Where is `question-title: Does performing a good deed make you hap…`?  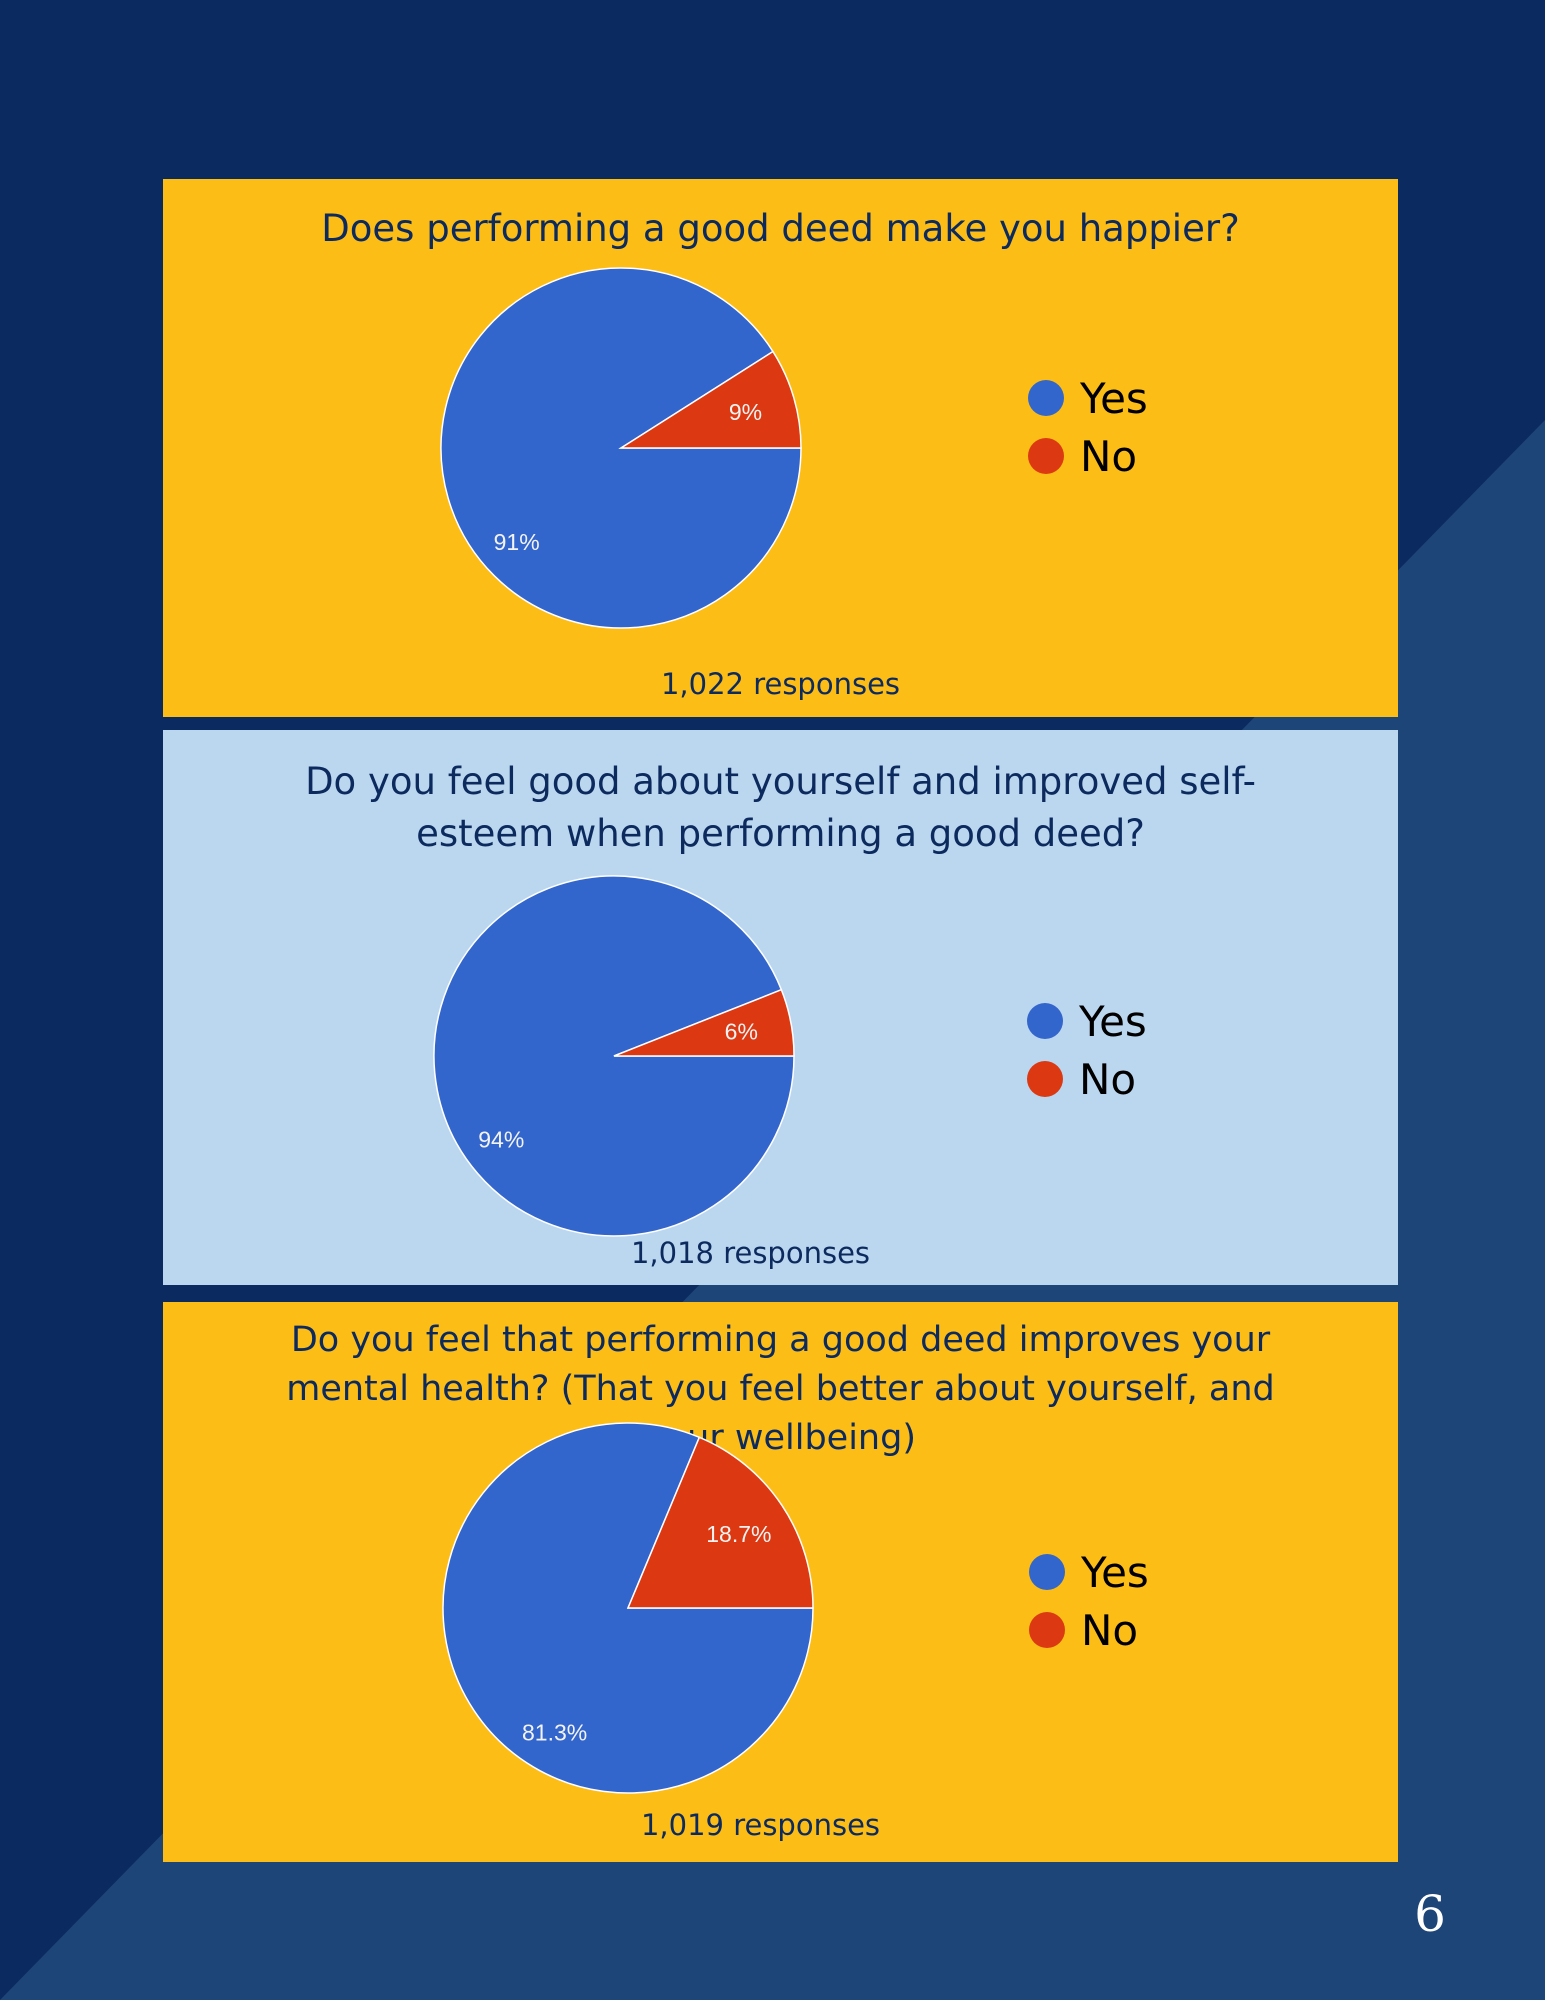 question-title: Does performing a good deed make you hap… is located at coordinates (780, 228).